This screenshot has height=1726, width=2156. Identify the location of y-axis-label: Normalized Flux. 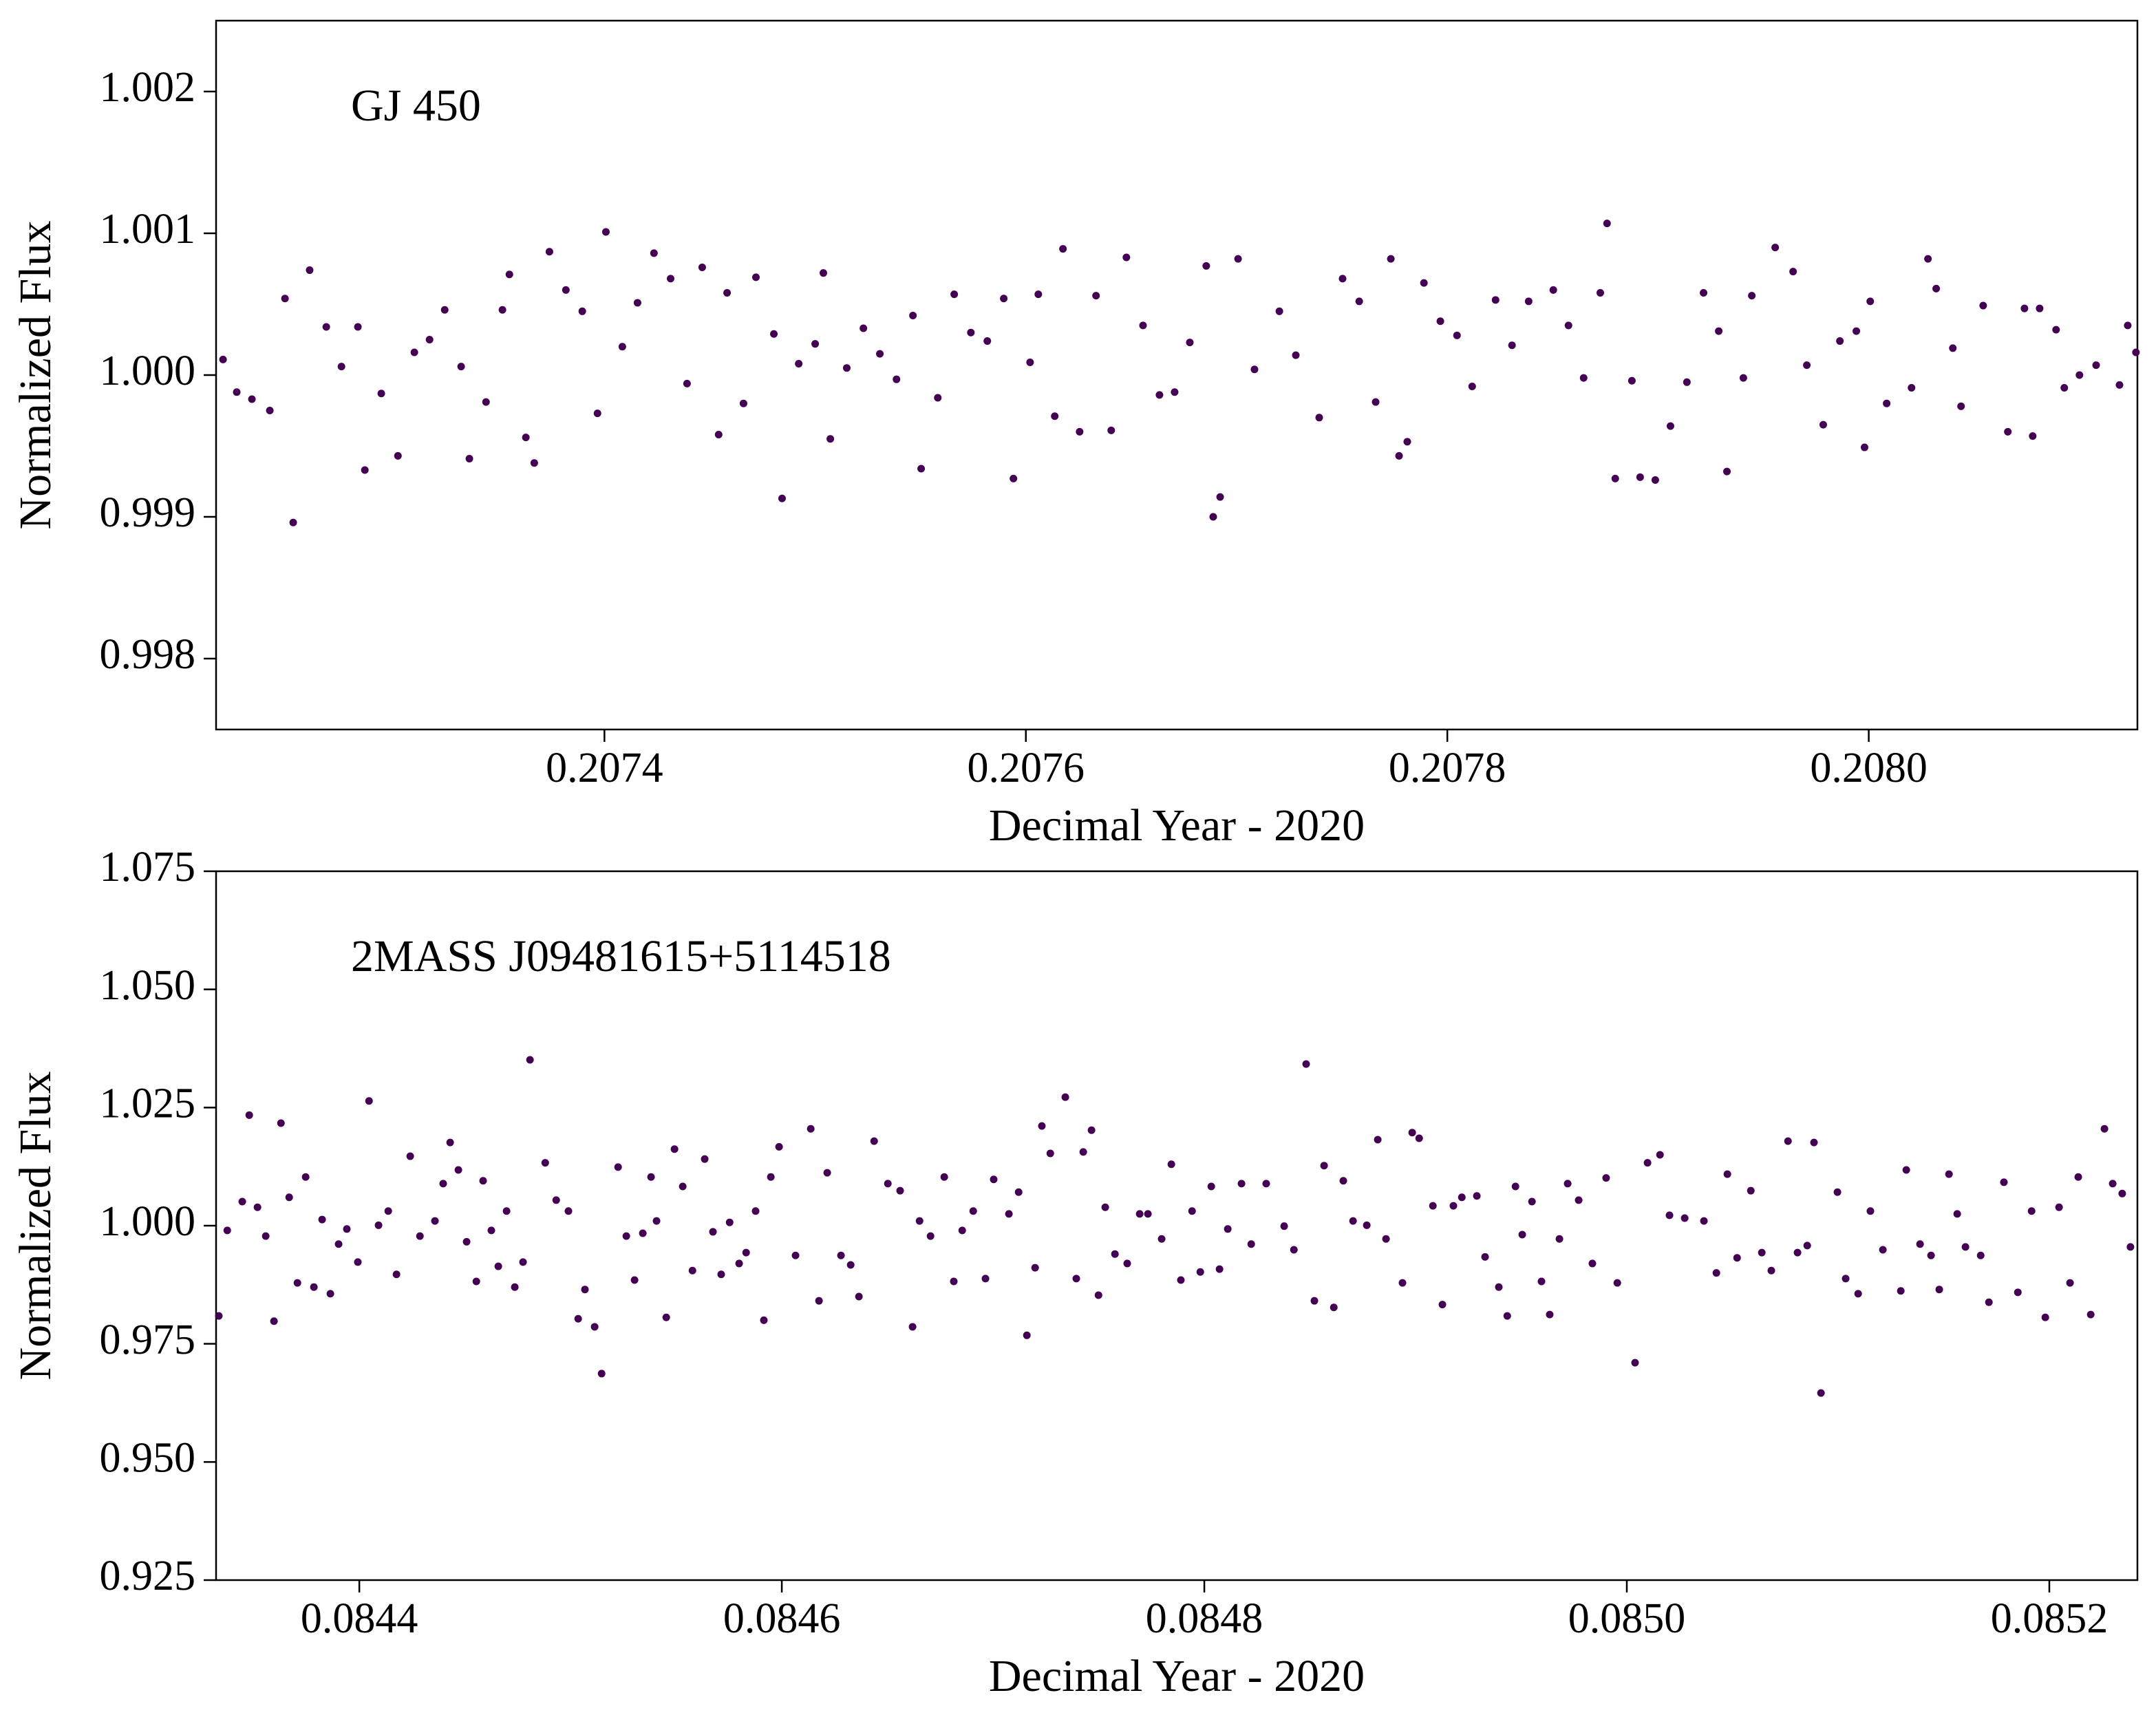
(35, 374).